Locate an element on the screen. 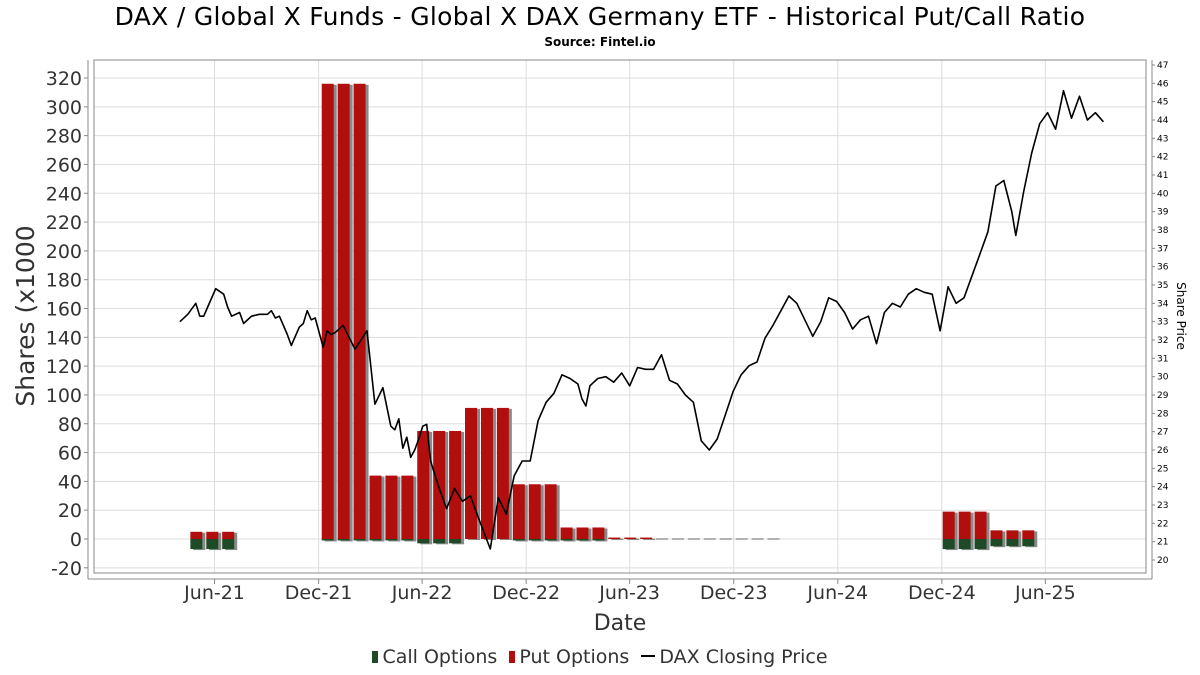 The width and height of the screenshot is (1200, 675). y2-tick-label: 38 is located at coordinates (1163, 231).